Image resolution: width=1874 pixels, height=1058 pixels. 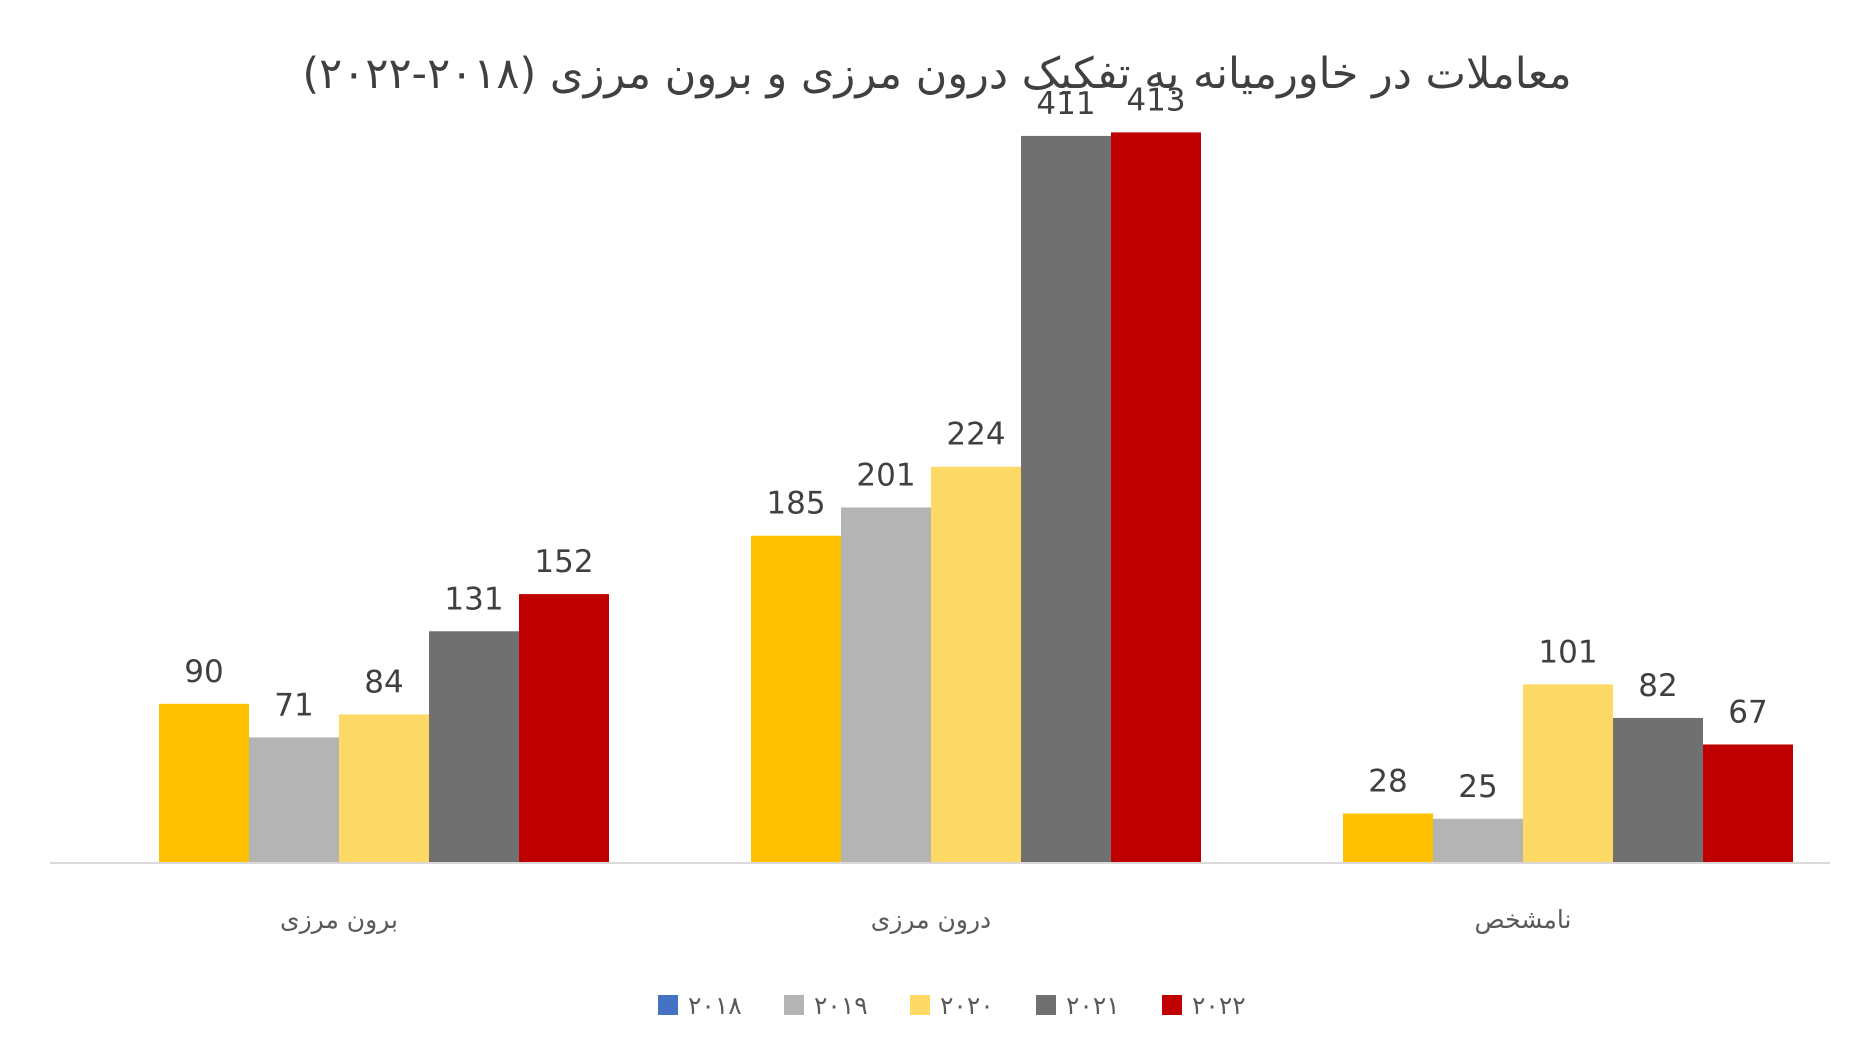 What do you see at coordinates (203, 672) in the screenshot?
I see `data-label-1-2: 90` at bounding box center [203, 672].